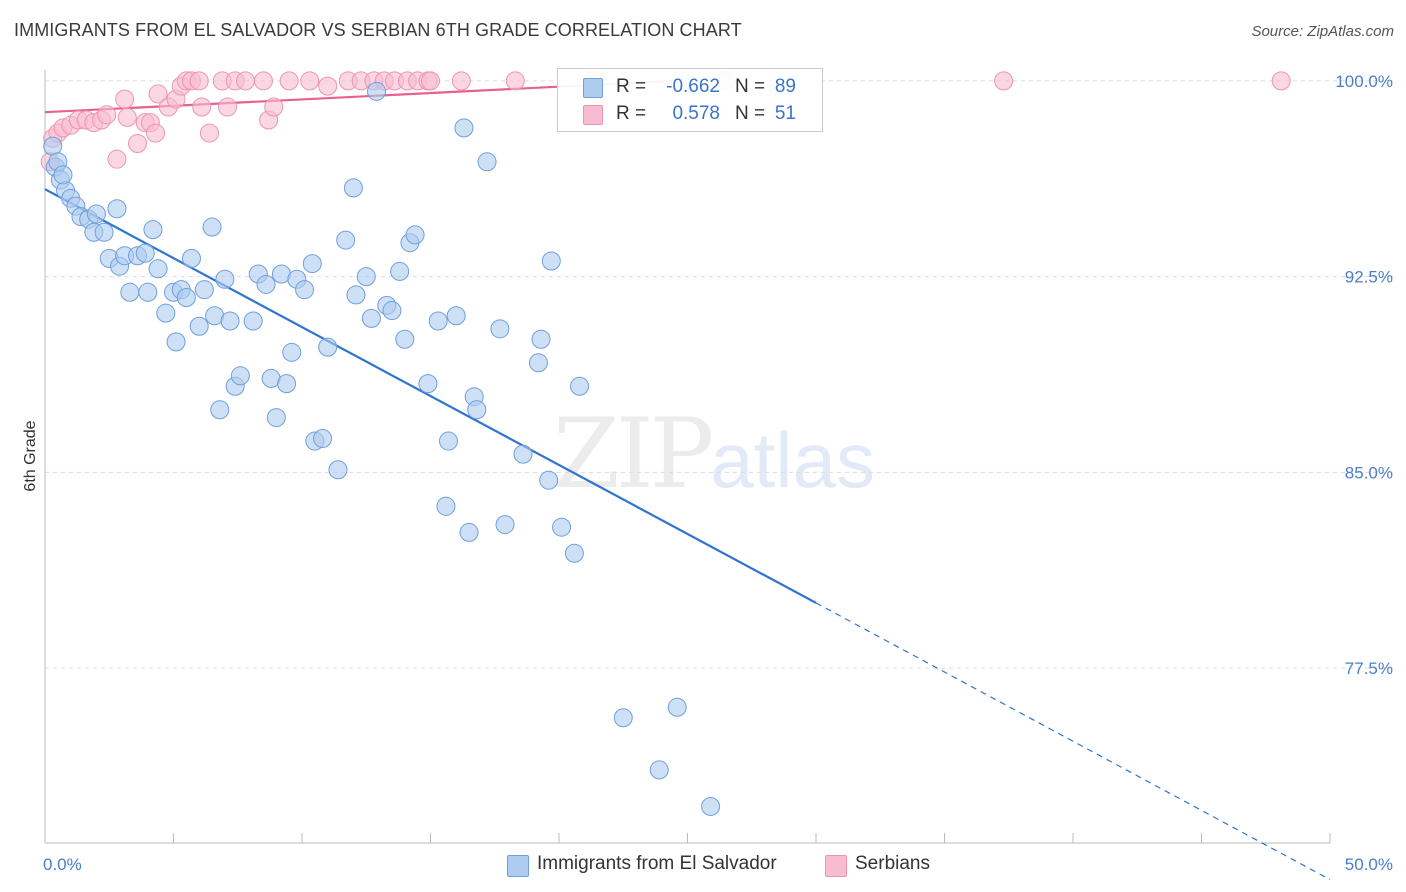 Image resolution: width=1406 pixels, height=892 pixels. I want to click on legend-r-value: 0.578, so click(696, 113).